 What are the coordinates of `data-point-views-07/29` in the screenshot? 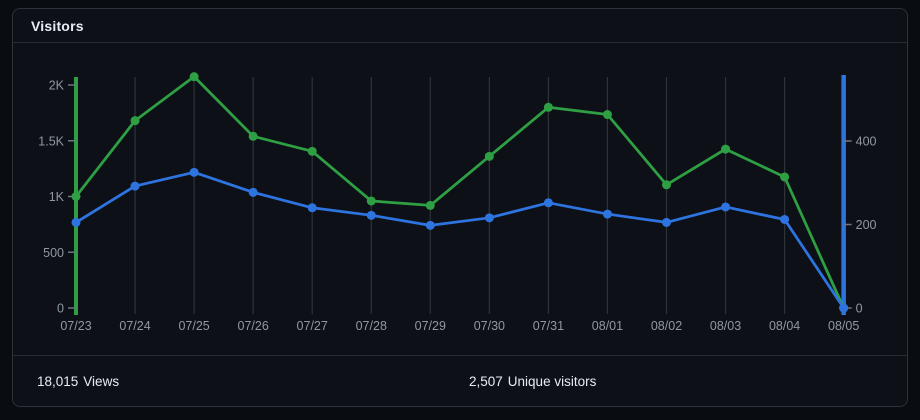 It's located at (430, 205).